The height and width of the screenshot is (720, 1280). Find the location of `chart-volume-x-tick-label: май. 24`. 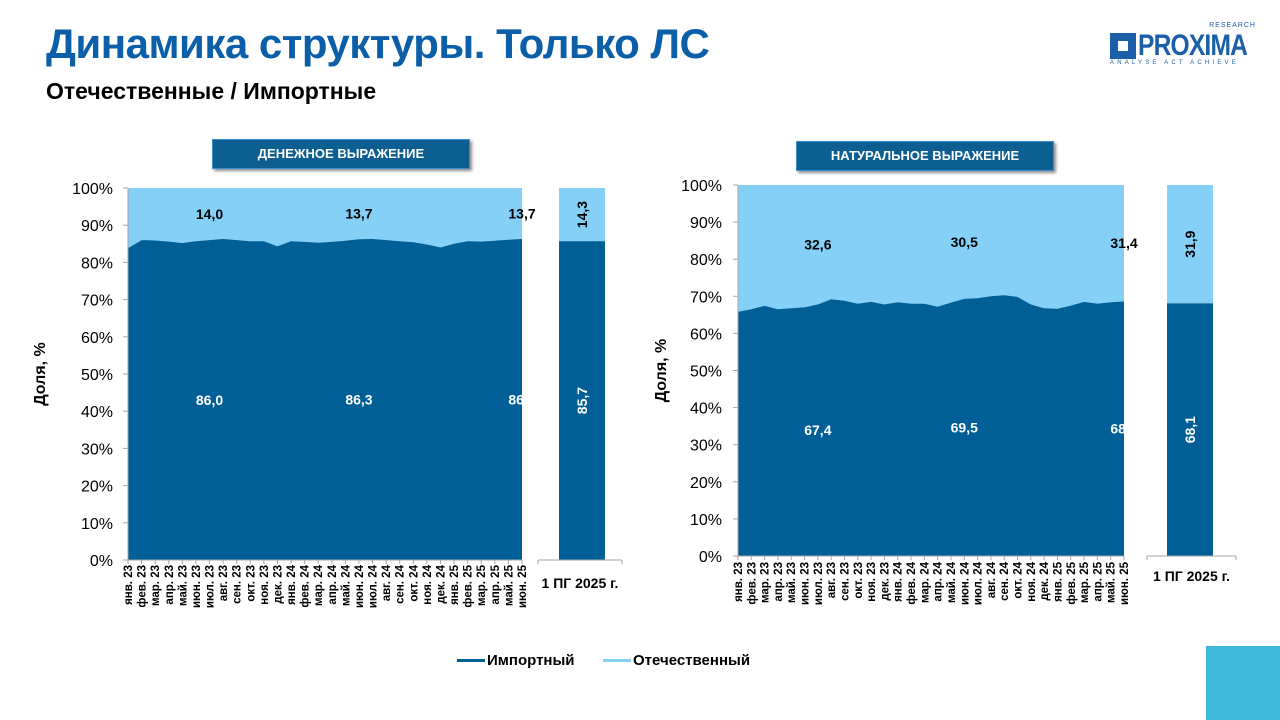

chart-volume-x-tick-label: май. 24 is located at coordinates (952, 582).